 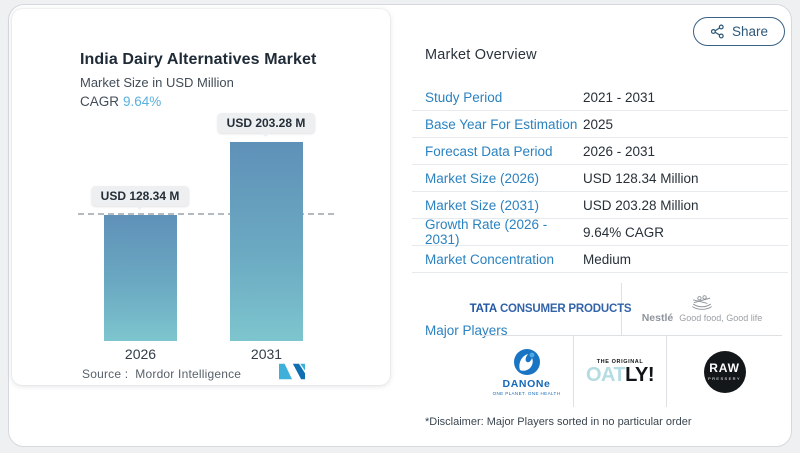 I want to click on table-row-market-size-2031: Market Size (2031) USD 203.28 Million, so click(x=600, y=205).